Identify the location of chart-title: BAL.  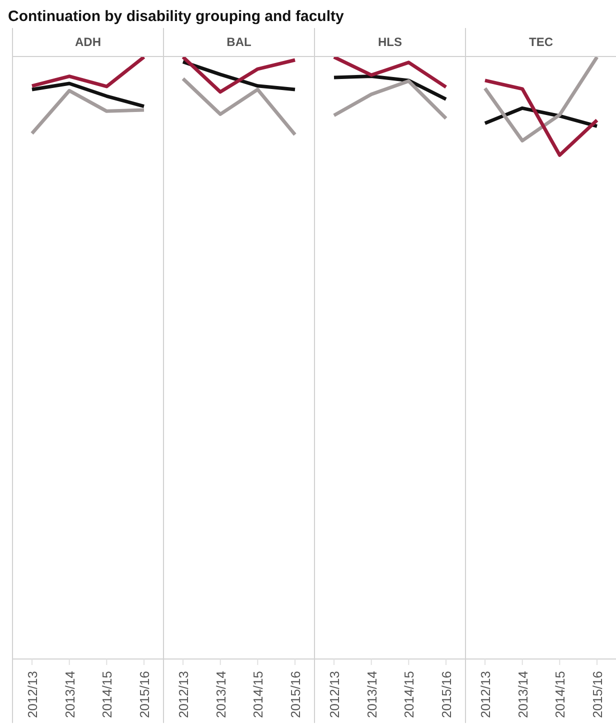
(239, 42).